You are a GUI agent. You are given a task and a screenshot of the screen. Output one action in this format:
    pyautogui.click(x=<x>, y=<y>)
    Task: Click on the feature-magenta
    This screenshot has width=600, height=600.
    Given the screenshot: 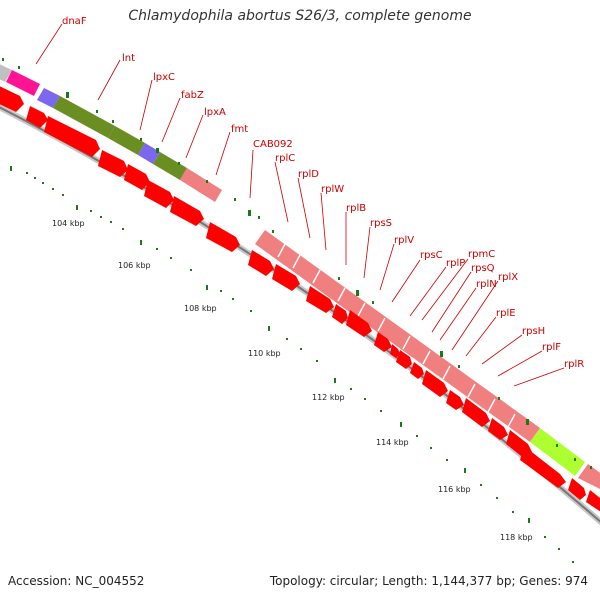 What is the action you would take?
    pyautogui.click(x=23, y=83)
    